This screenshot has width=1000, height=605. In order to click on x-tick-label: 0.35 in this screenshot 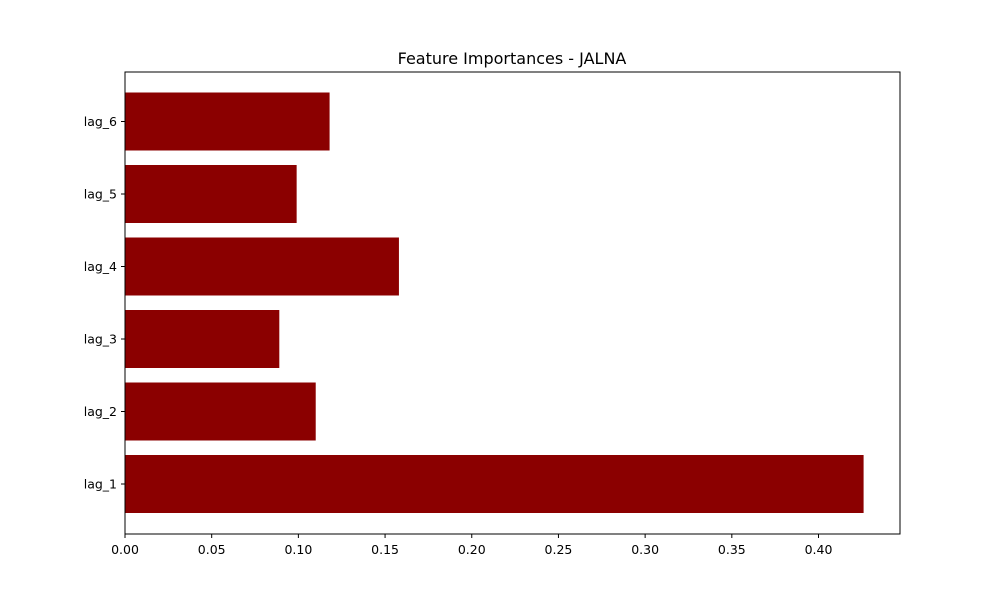, I will do `click(732, 549)`.